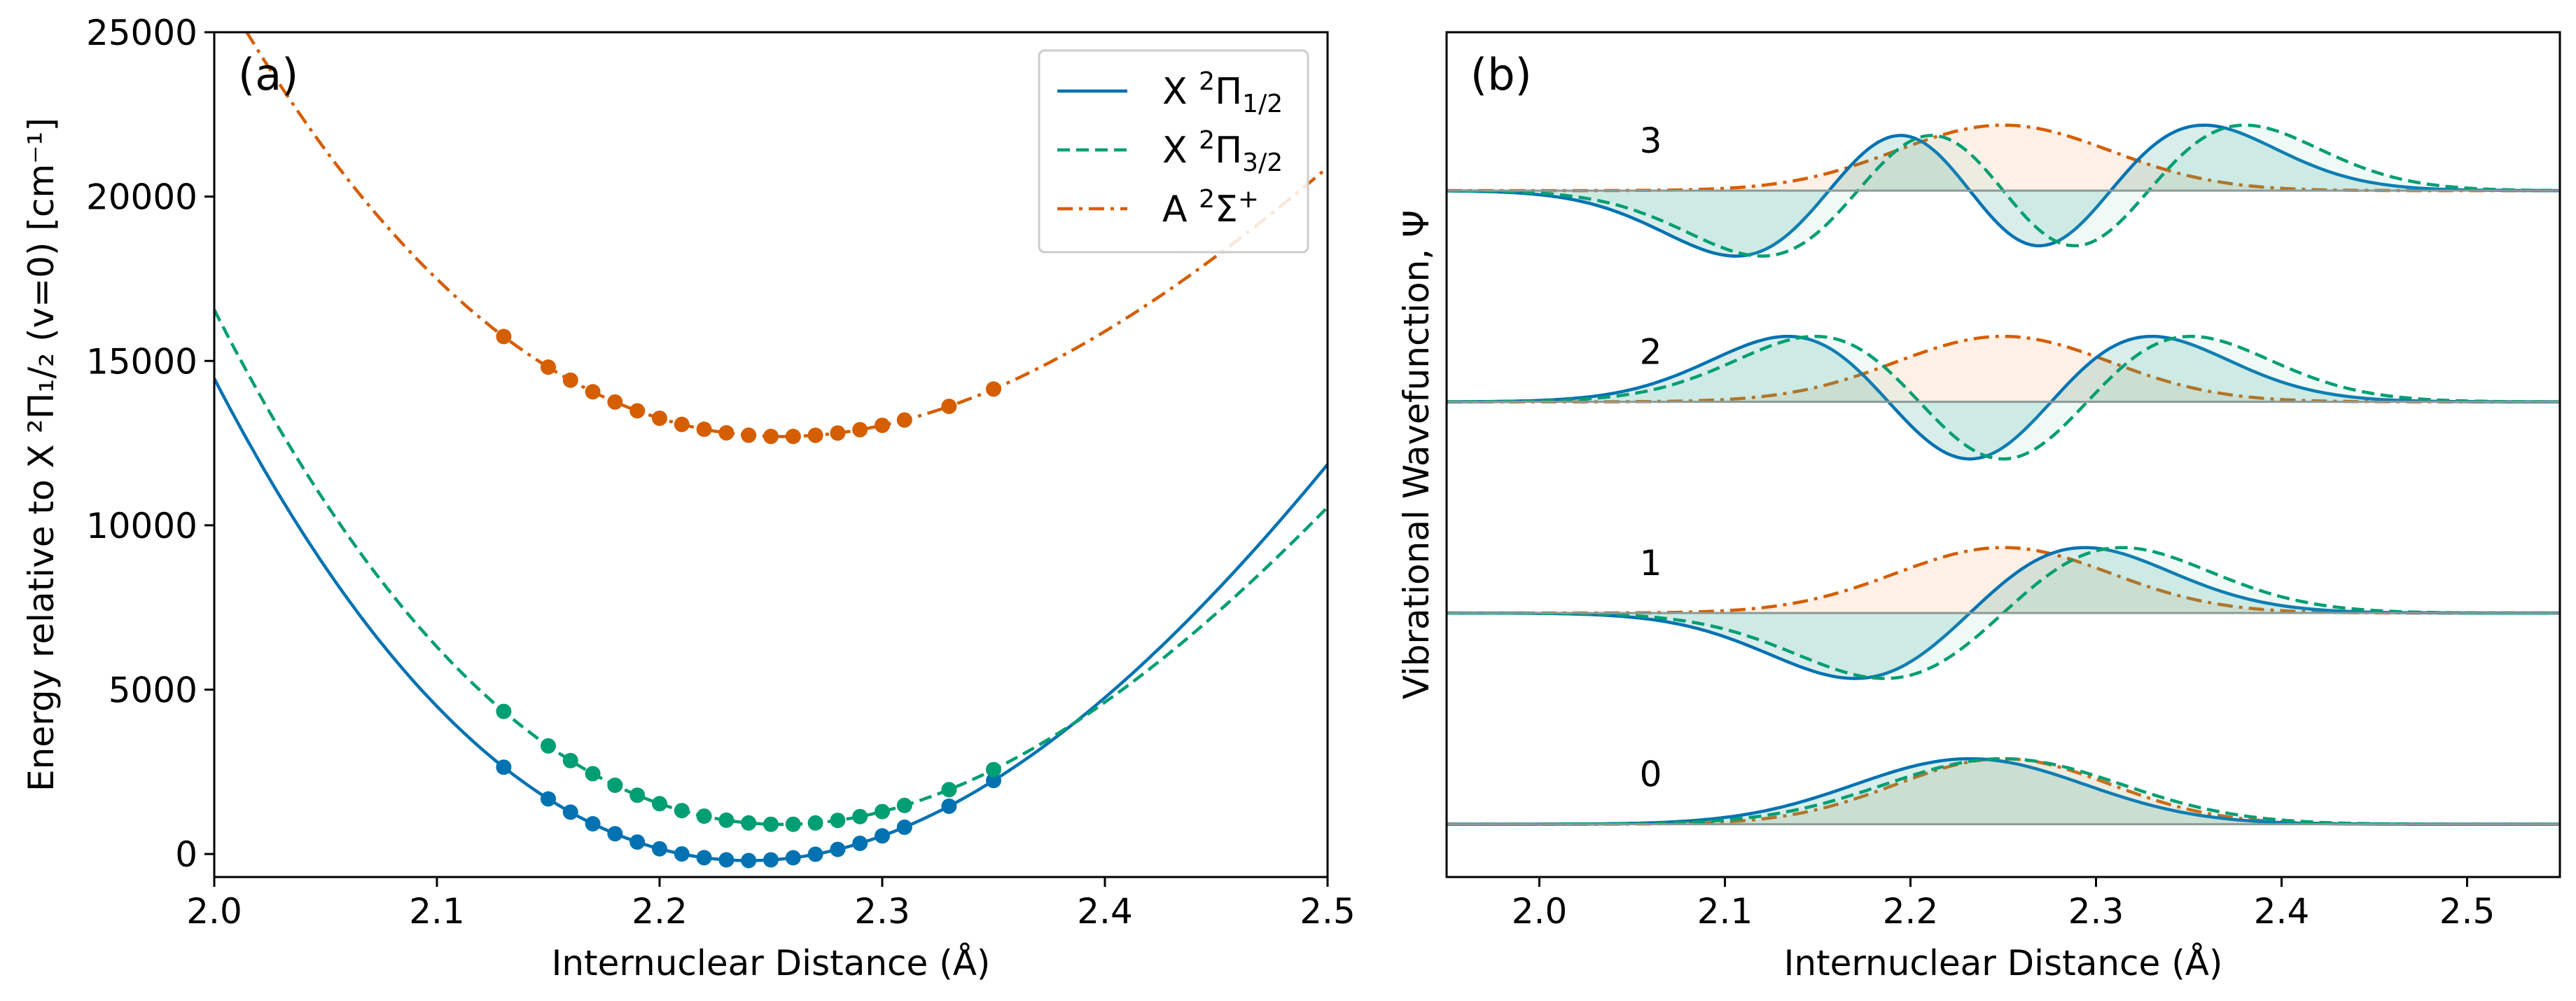  Describe the element at coordinates (1540, 911) in the screenshot. I see `panel-b-xtick-label: 2.0` at that location.